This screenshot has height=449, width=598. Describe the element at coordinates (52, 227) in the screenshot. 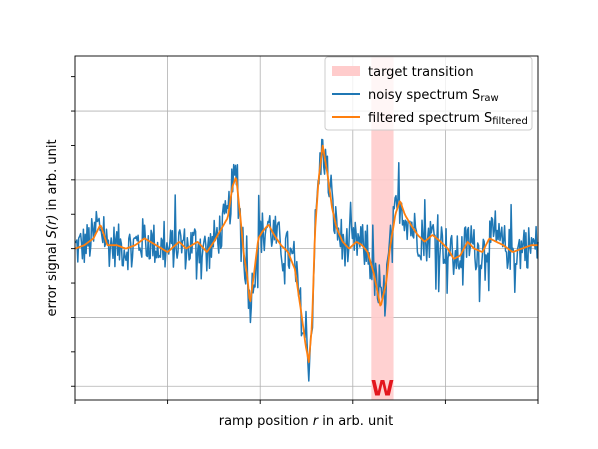

I see `y-axis-label: error signal S(r) in arb. unit` at that location.